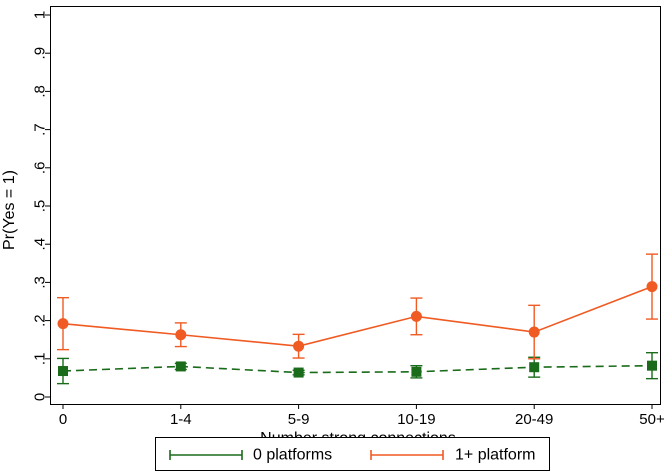 The image size is (669, 472). What do you see at coordinates (40, 91) in the screenshot?
I see `y-tick-label: .8` at bounding box center [40, 91].